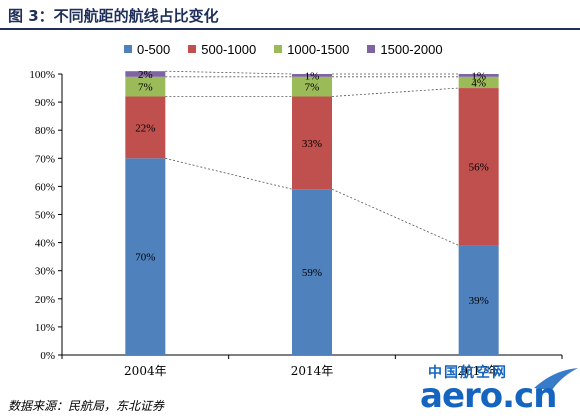 The width and height of the screenshot is (580, 418). Describe the element at coordinates (318, 49) in the screenshot. I see `legend-label: 1000-1500` at that location.